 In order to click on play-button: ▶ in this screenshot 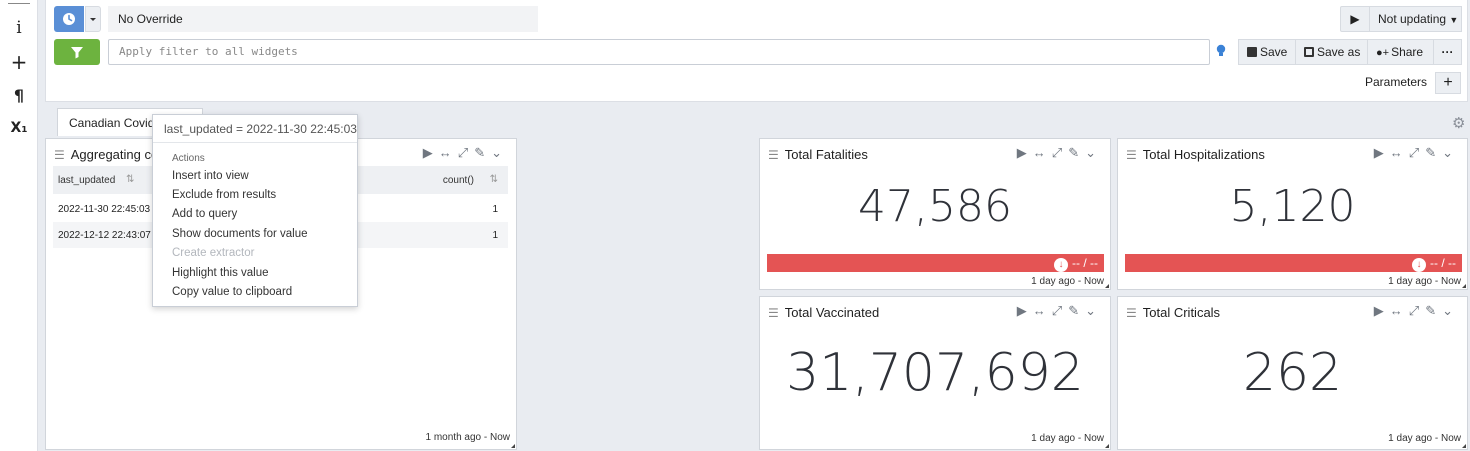, I will do `click(1355, 19)`.